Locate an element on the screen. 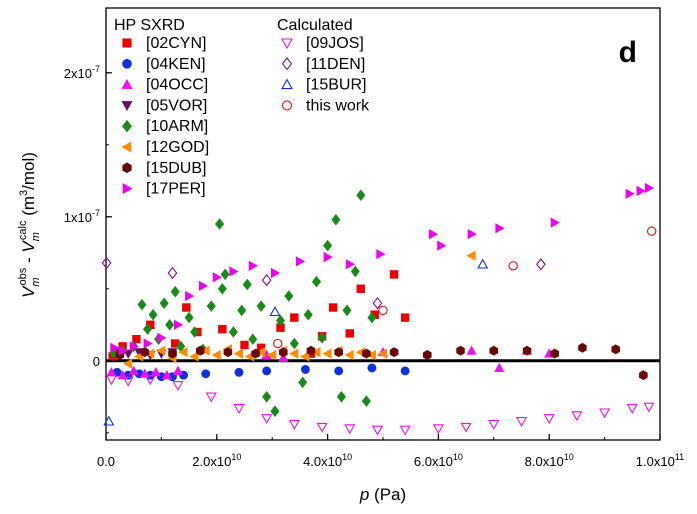 Image resolution: width=697 pixels, height=514 pixels. legend-label-12god: [12GOD] is located at coordinates (177, 147).